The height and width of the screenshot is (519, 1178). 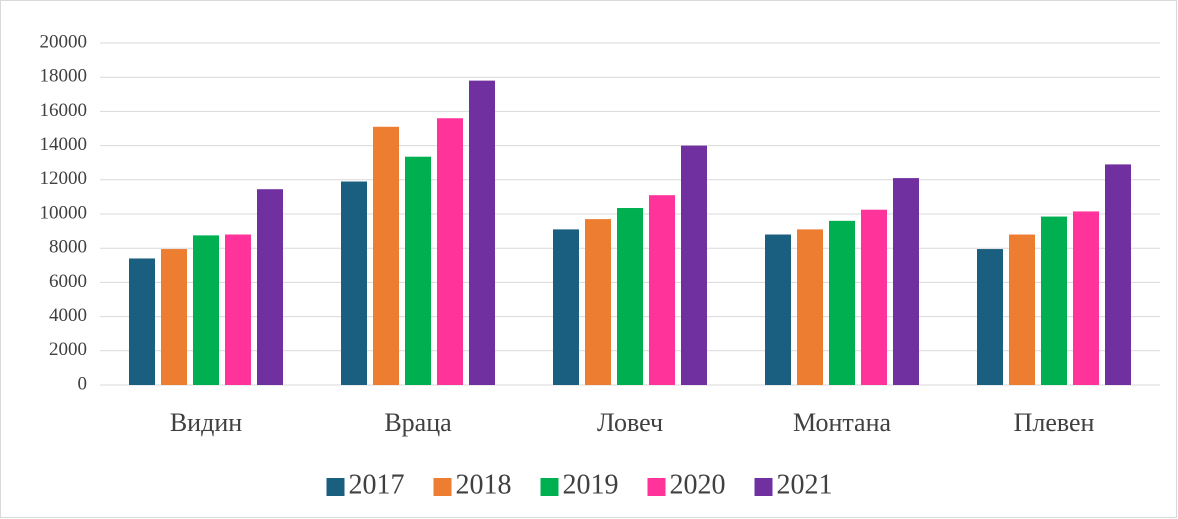 What do you see at coordinates (805, 484) in the screenshot?
I see `legend-label: 2021` at bounding box center [805, 484].